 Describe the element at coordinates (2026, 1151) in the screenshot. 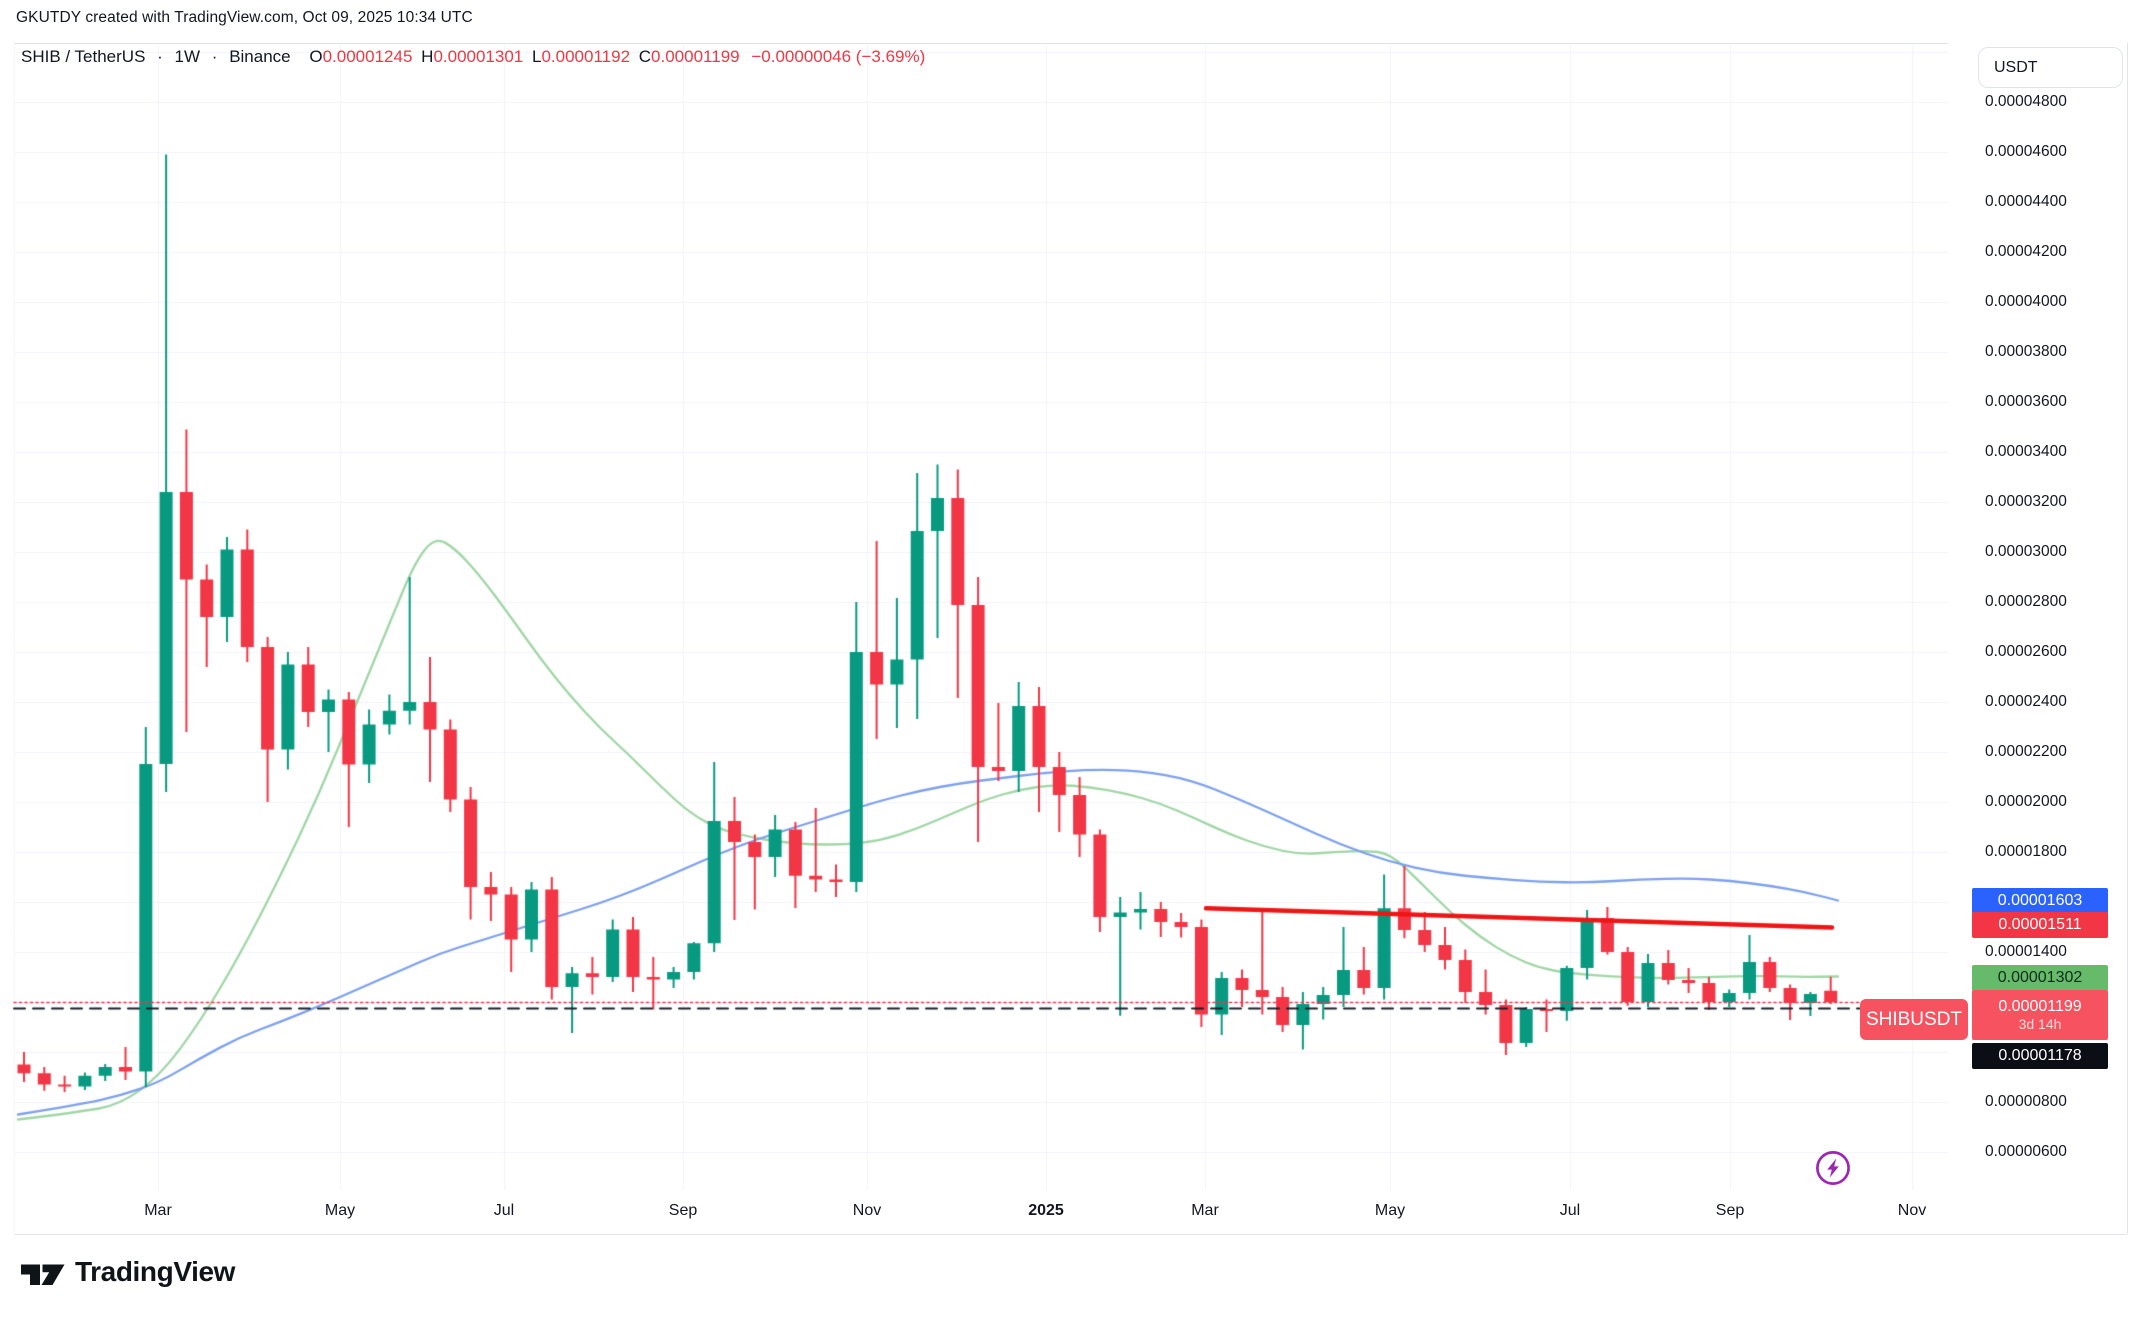

I see `price-axis-label: 0.00000600` at that location.